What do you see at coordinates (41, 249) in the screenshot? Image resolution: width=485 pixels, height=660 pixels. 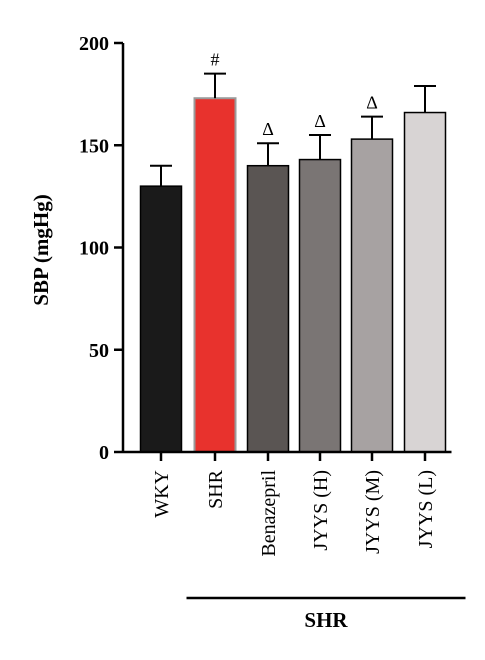 I see `y-axis-title: SBP (mgHg)` at bounding box center [41, 249].